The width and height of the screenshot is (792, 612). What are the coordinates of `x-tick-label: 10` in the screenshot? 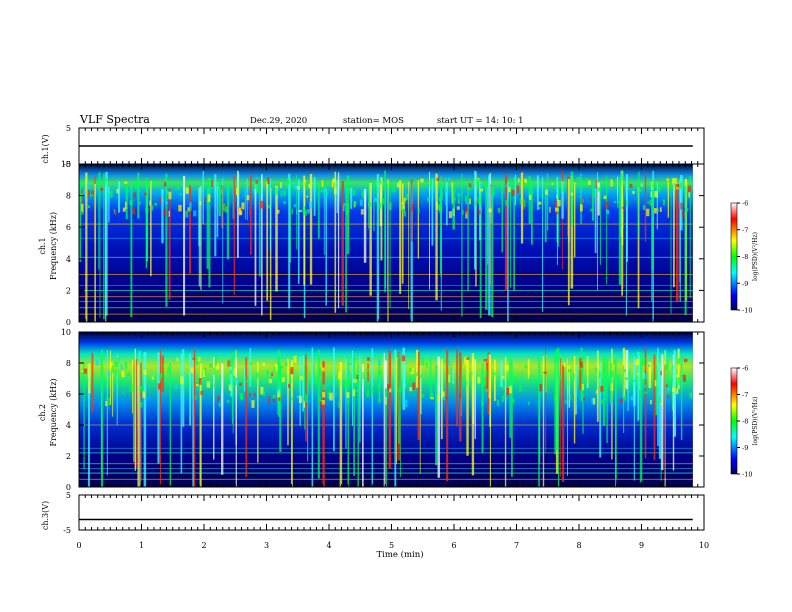 It's located at (704, 545).